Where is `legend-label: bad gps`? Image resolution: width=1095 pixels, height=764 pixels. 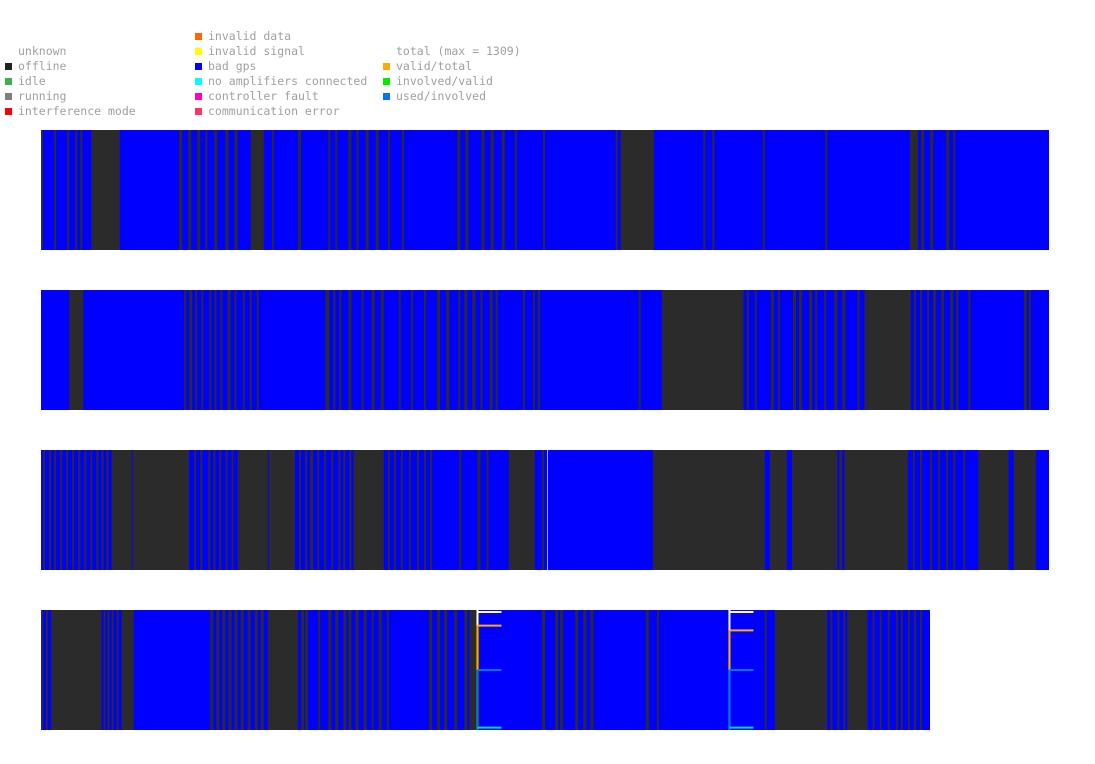 legend-label: bad gps is located at coordinates (232, 66).